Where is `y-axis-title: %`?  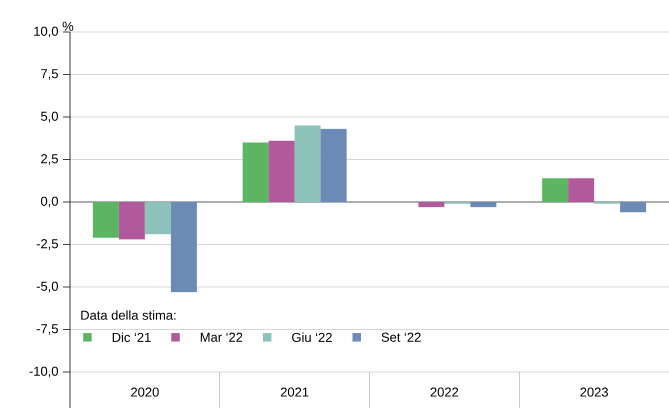 y-axis-title: % is located at coordinates (68, 26).